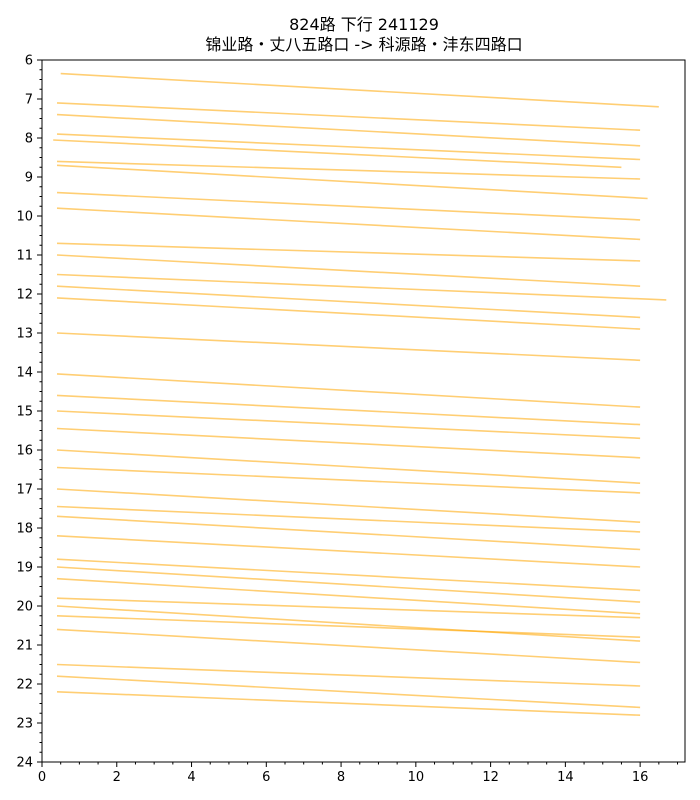 The image size is (700, 800). I want to click on x-tick-label: 14, so click(565, 777).